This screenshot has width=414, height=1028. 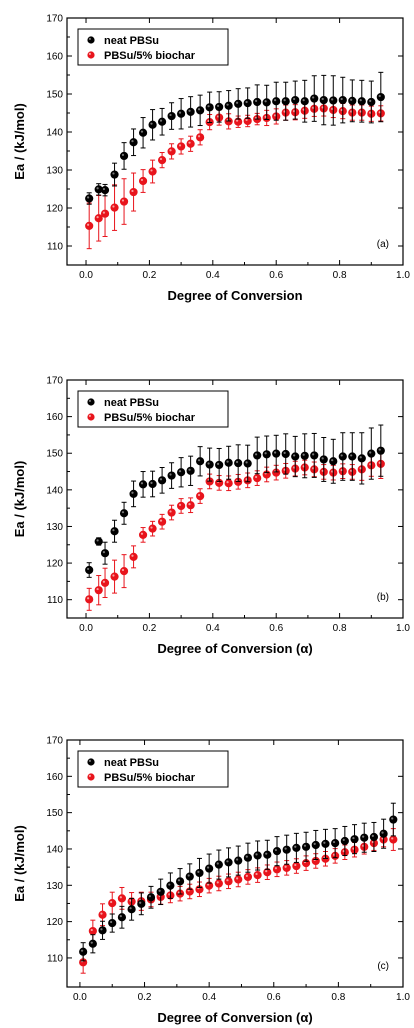 I want to click on x-tick-label: 0.6, so click(x=276, y=275).